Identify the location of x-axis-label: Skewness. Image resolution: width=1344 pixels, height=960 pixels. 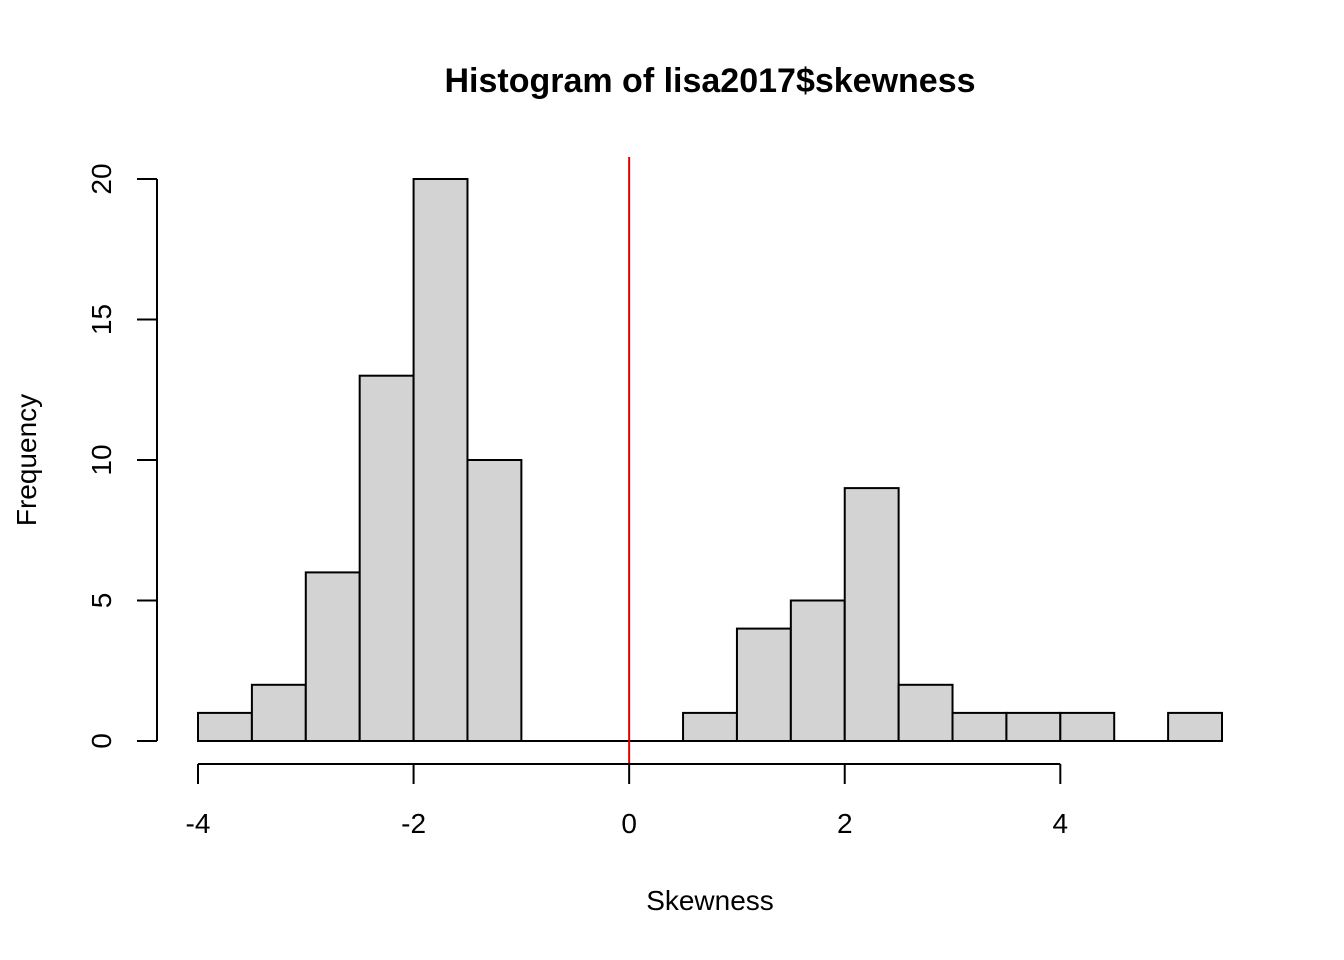
(710, 900).